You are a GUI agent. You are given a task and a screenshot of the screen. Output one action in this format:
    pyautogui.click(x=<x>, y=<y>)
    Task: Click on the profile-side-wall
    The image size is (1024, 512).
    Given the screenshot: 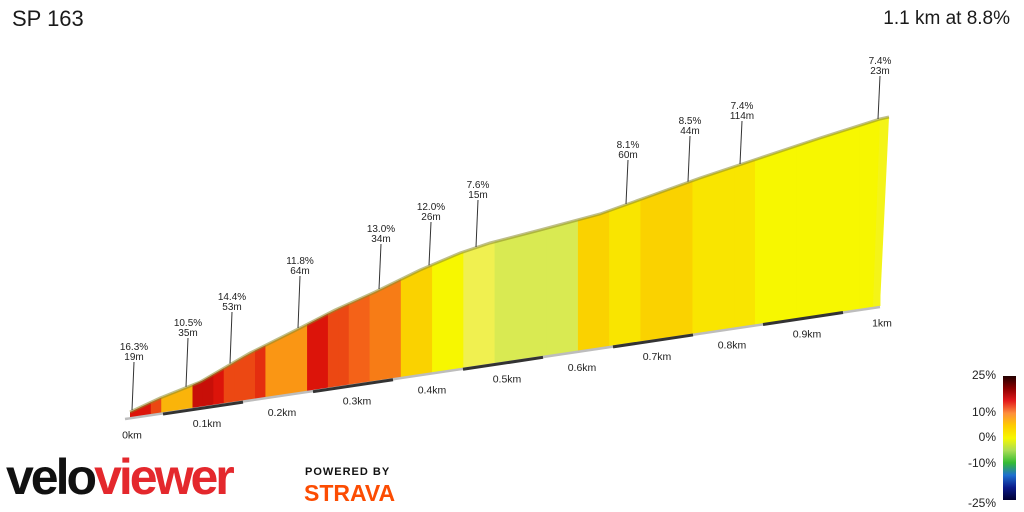 What is the action you would take?
    pyautogui.click(x=881, y=211)
    